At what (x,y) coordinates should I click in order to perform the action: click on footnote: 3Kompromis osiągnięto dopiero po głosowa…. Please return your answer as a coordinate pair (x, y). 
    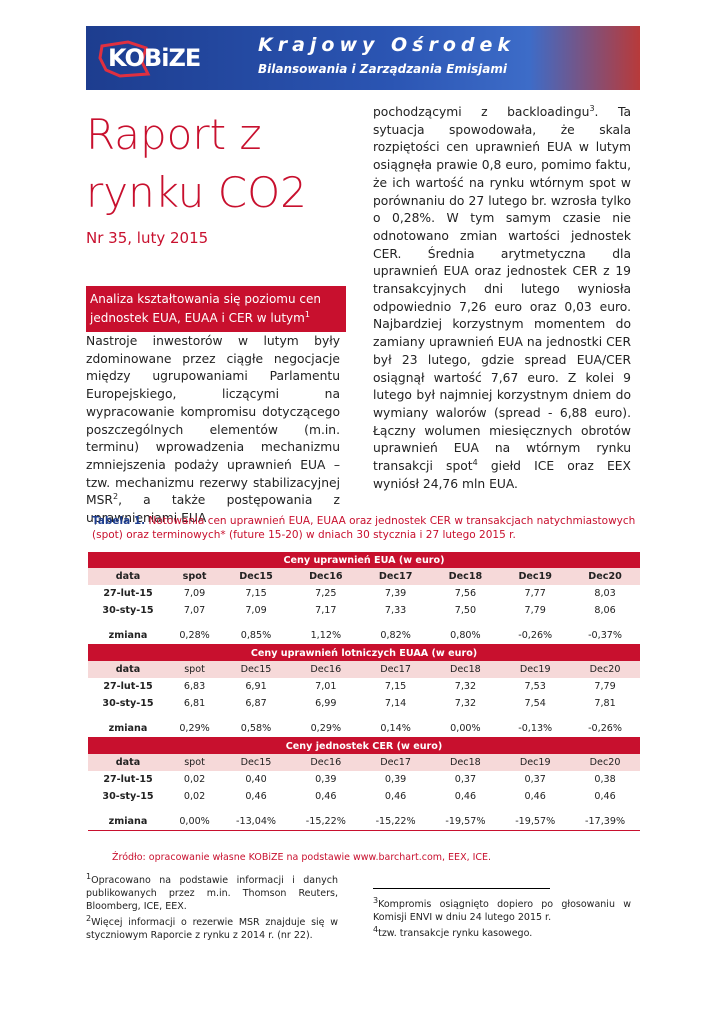
    Looking at the image, I should click on (502, 909).